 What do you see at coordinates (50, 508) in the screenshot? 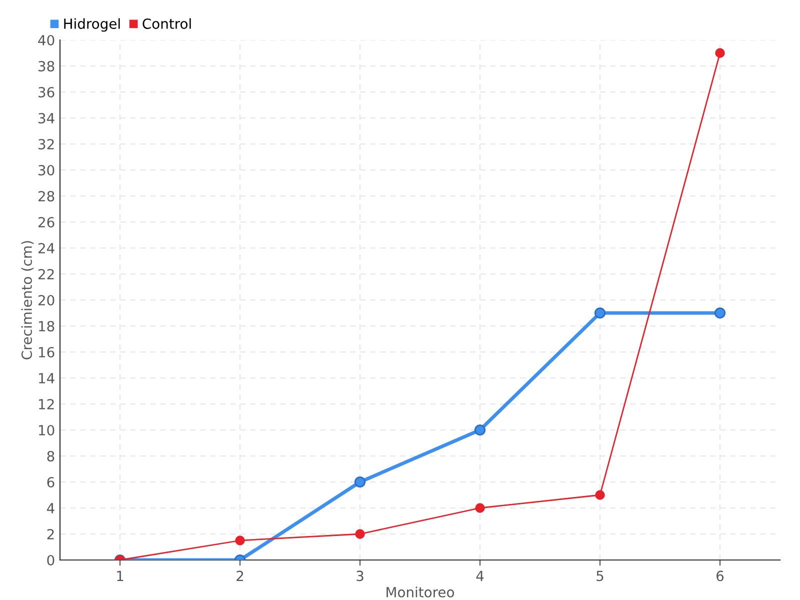
I see `y-tick-label: 4` at bounding box center [50, 508].